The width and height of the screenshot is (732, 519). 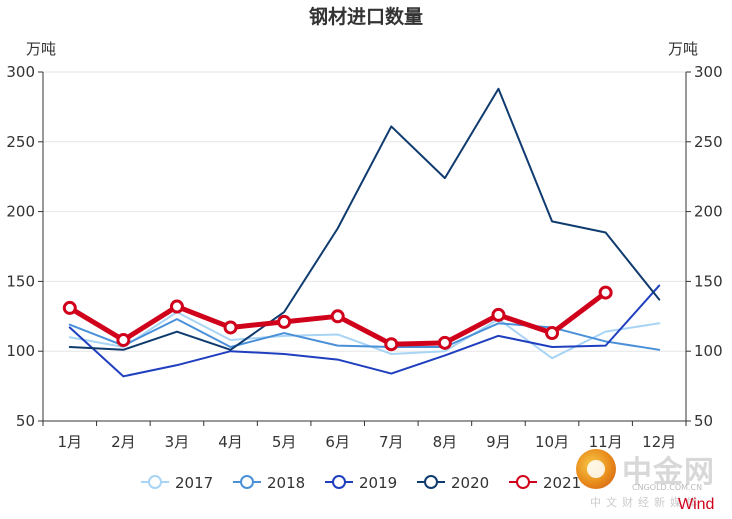 I want to click on cngold-logo-icon, so click(x=596, y=469).